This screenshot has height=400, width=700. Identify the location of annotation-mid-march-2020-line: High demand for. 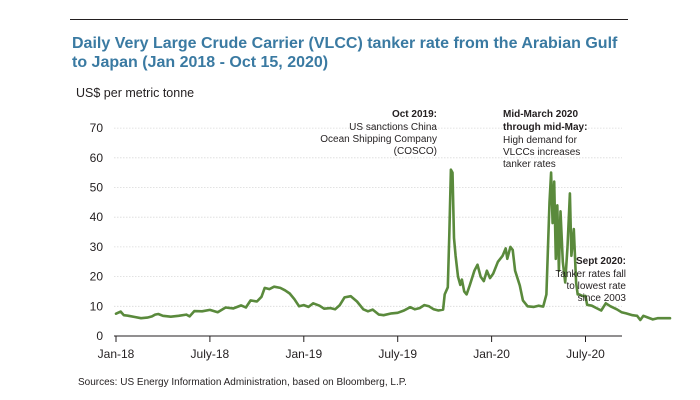
(540, 140).